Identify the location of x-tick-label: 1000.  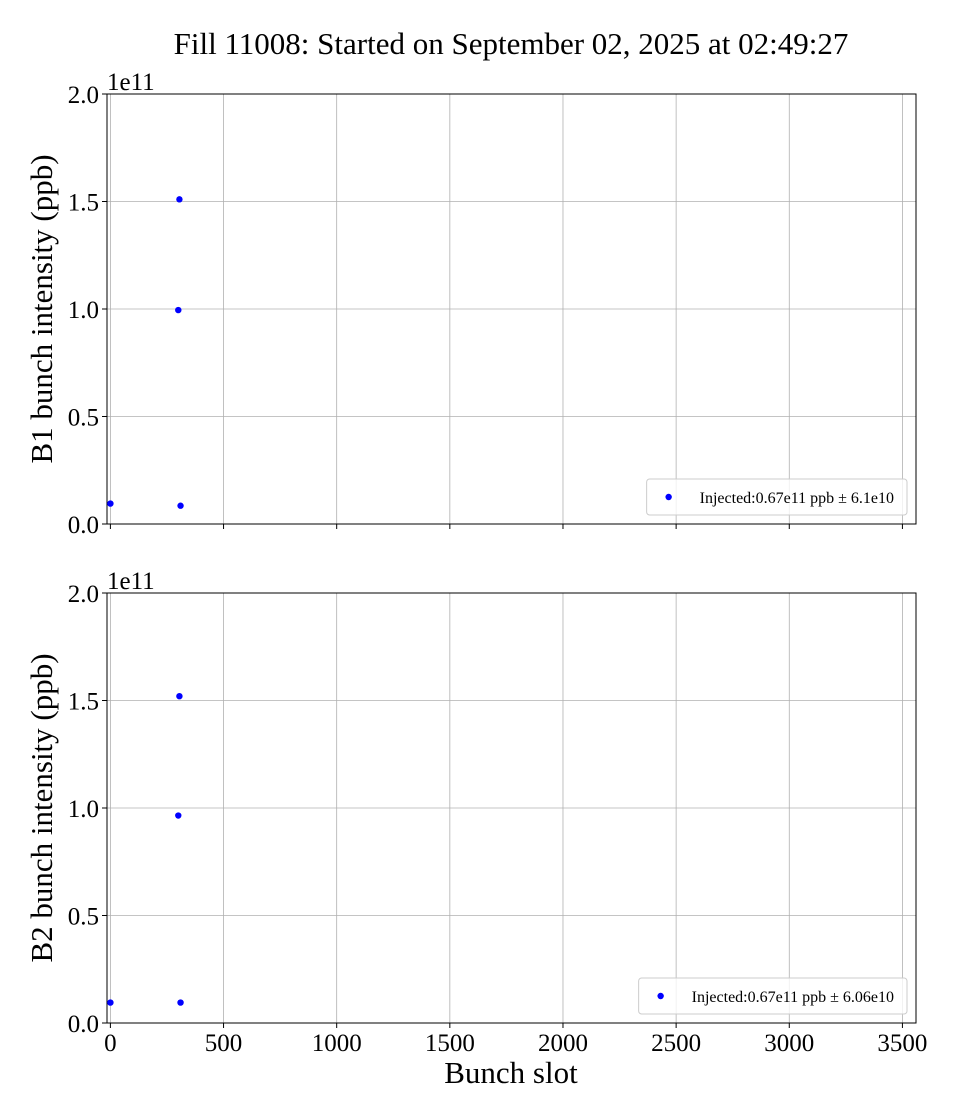
(337, 1043).